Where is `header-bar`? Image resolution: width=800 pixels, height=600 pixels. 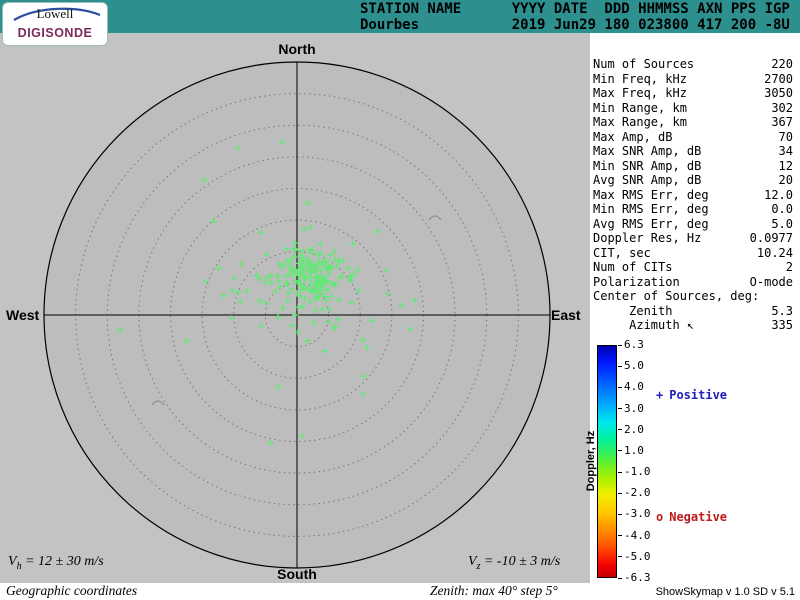 header-bar is located at coordinates (400, 16).